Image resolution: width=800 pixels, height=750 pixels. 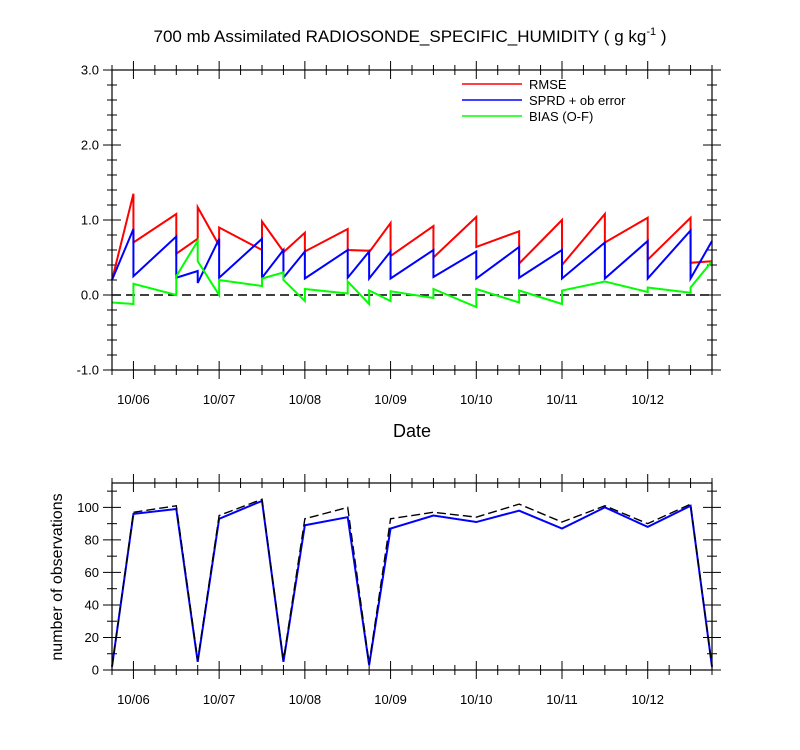 What do you see at coordinates (476, 699) in the screenshot?
I see `bottom-xtick-label: 10/10` at bounding box center [476, 699].